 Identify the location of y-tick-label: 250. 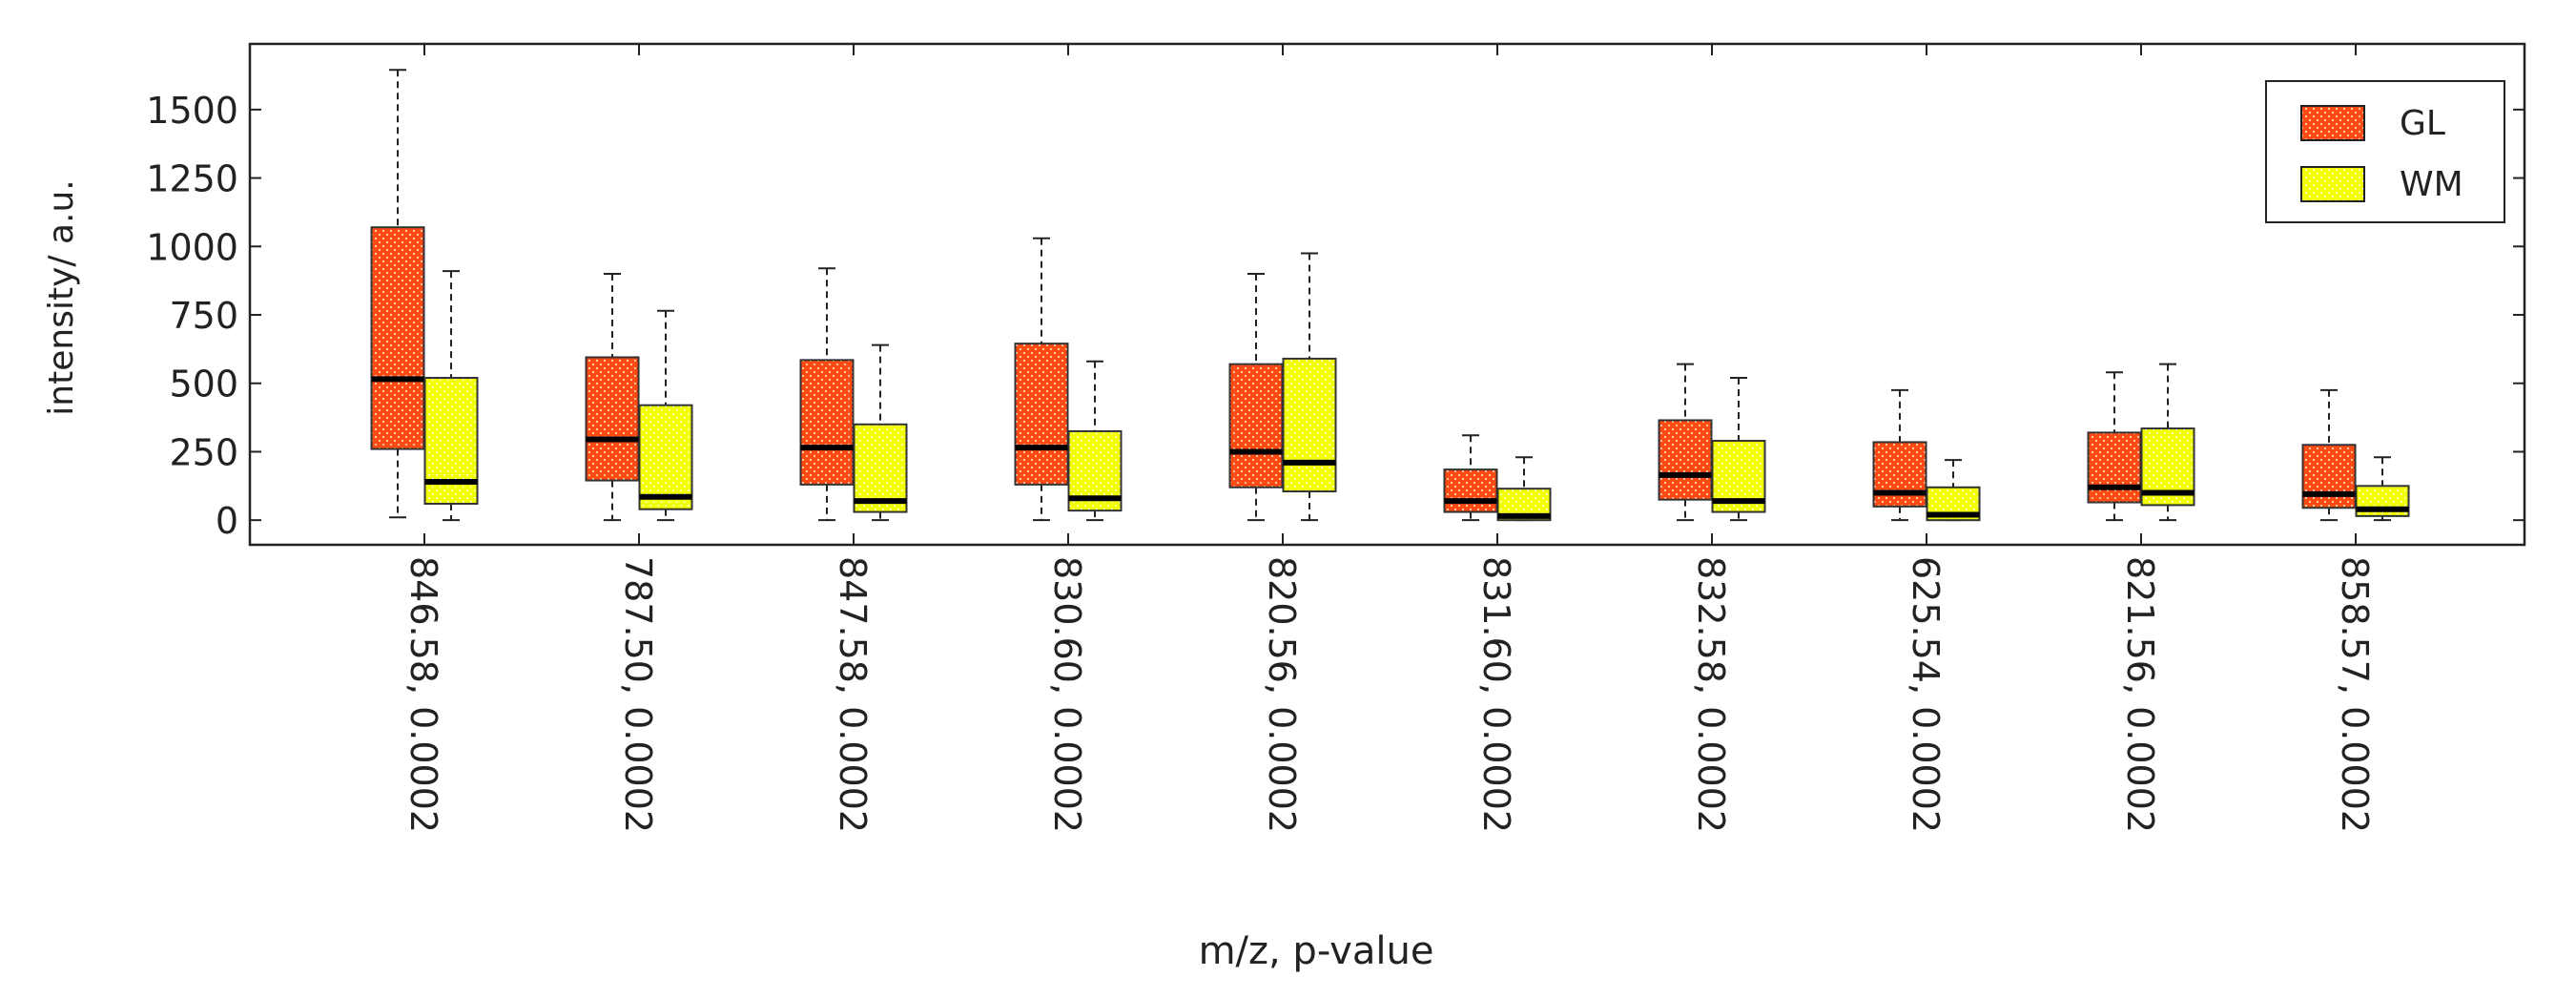
(203, 452).